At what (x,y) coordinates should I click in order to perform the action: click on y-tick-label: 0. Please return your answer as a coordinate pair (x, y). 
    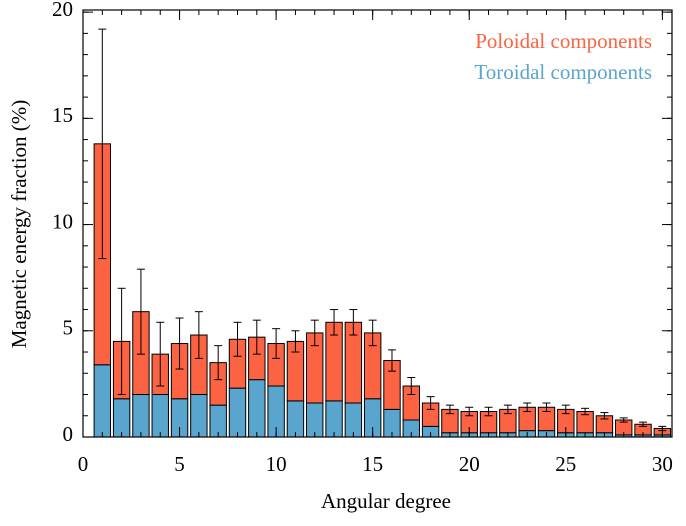
    Looking at the image, I should click on (68, 434).